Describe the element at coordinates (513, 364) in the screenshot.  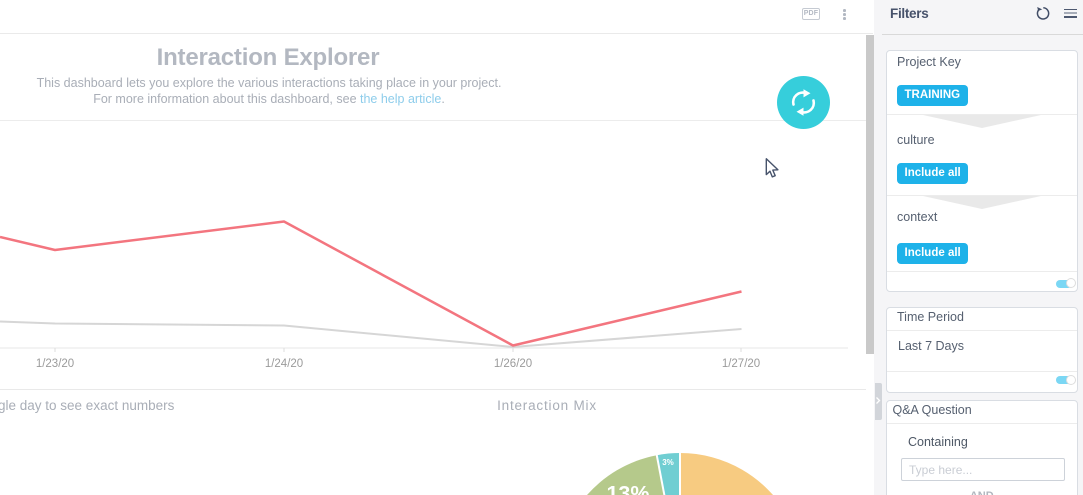
I see `svg-text: 1/26/20` at that location.